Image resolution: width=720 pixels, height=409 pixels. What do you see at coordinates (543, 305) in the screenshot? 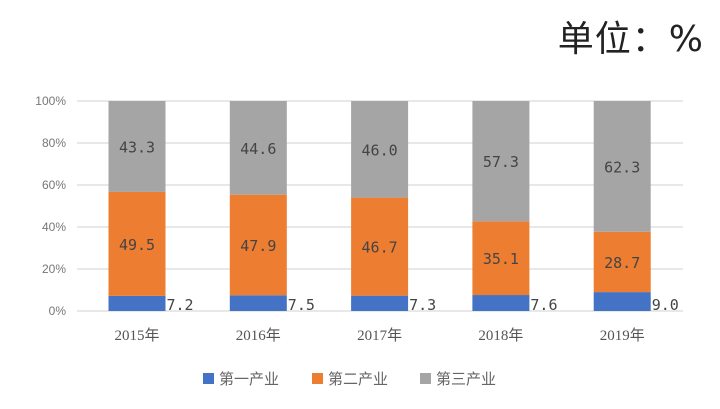
I see `data-label: 7.6` at bounding box center [543, 305].